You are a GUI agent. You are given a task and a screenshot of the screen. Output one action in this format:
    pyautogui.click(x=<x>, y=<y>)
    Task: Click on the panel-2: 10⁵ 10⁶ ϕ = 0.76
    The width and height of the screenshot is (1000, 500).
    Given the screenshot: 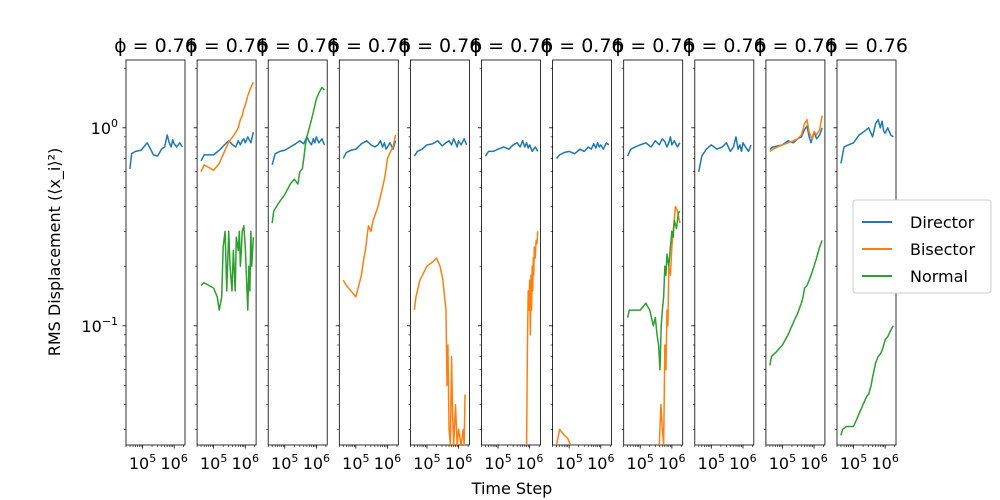 What is the action you would take?
    pyautogui.click(x=226, y=254)
    